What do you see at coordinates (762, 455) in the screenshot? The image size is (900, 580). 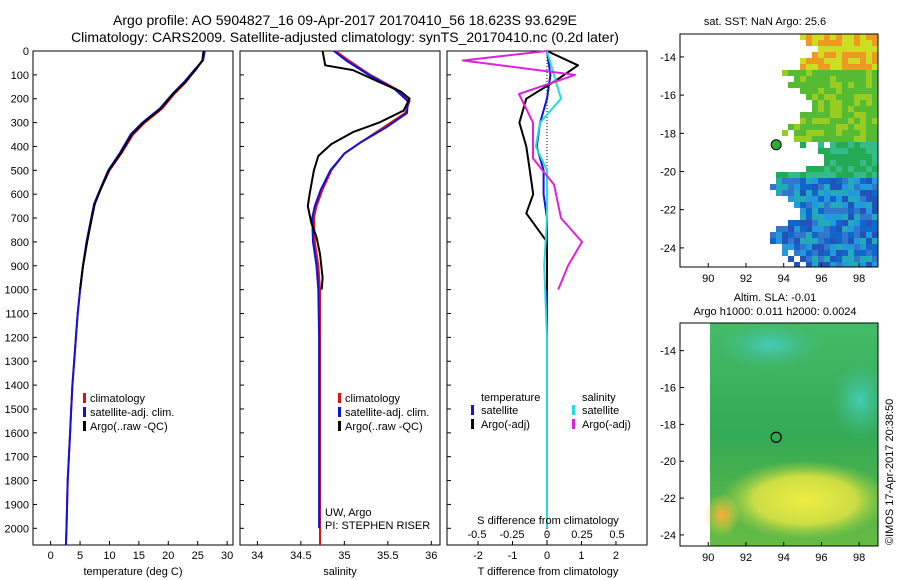 I see `sla-map-ticks: 90 92 94 96 98 -14 -16 -18 -20 -22 -24` at bounding box center [762, 455].